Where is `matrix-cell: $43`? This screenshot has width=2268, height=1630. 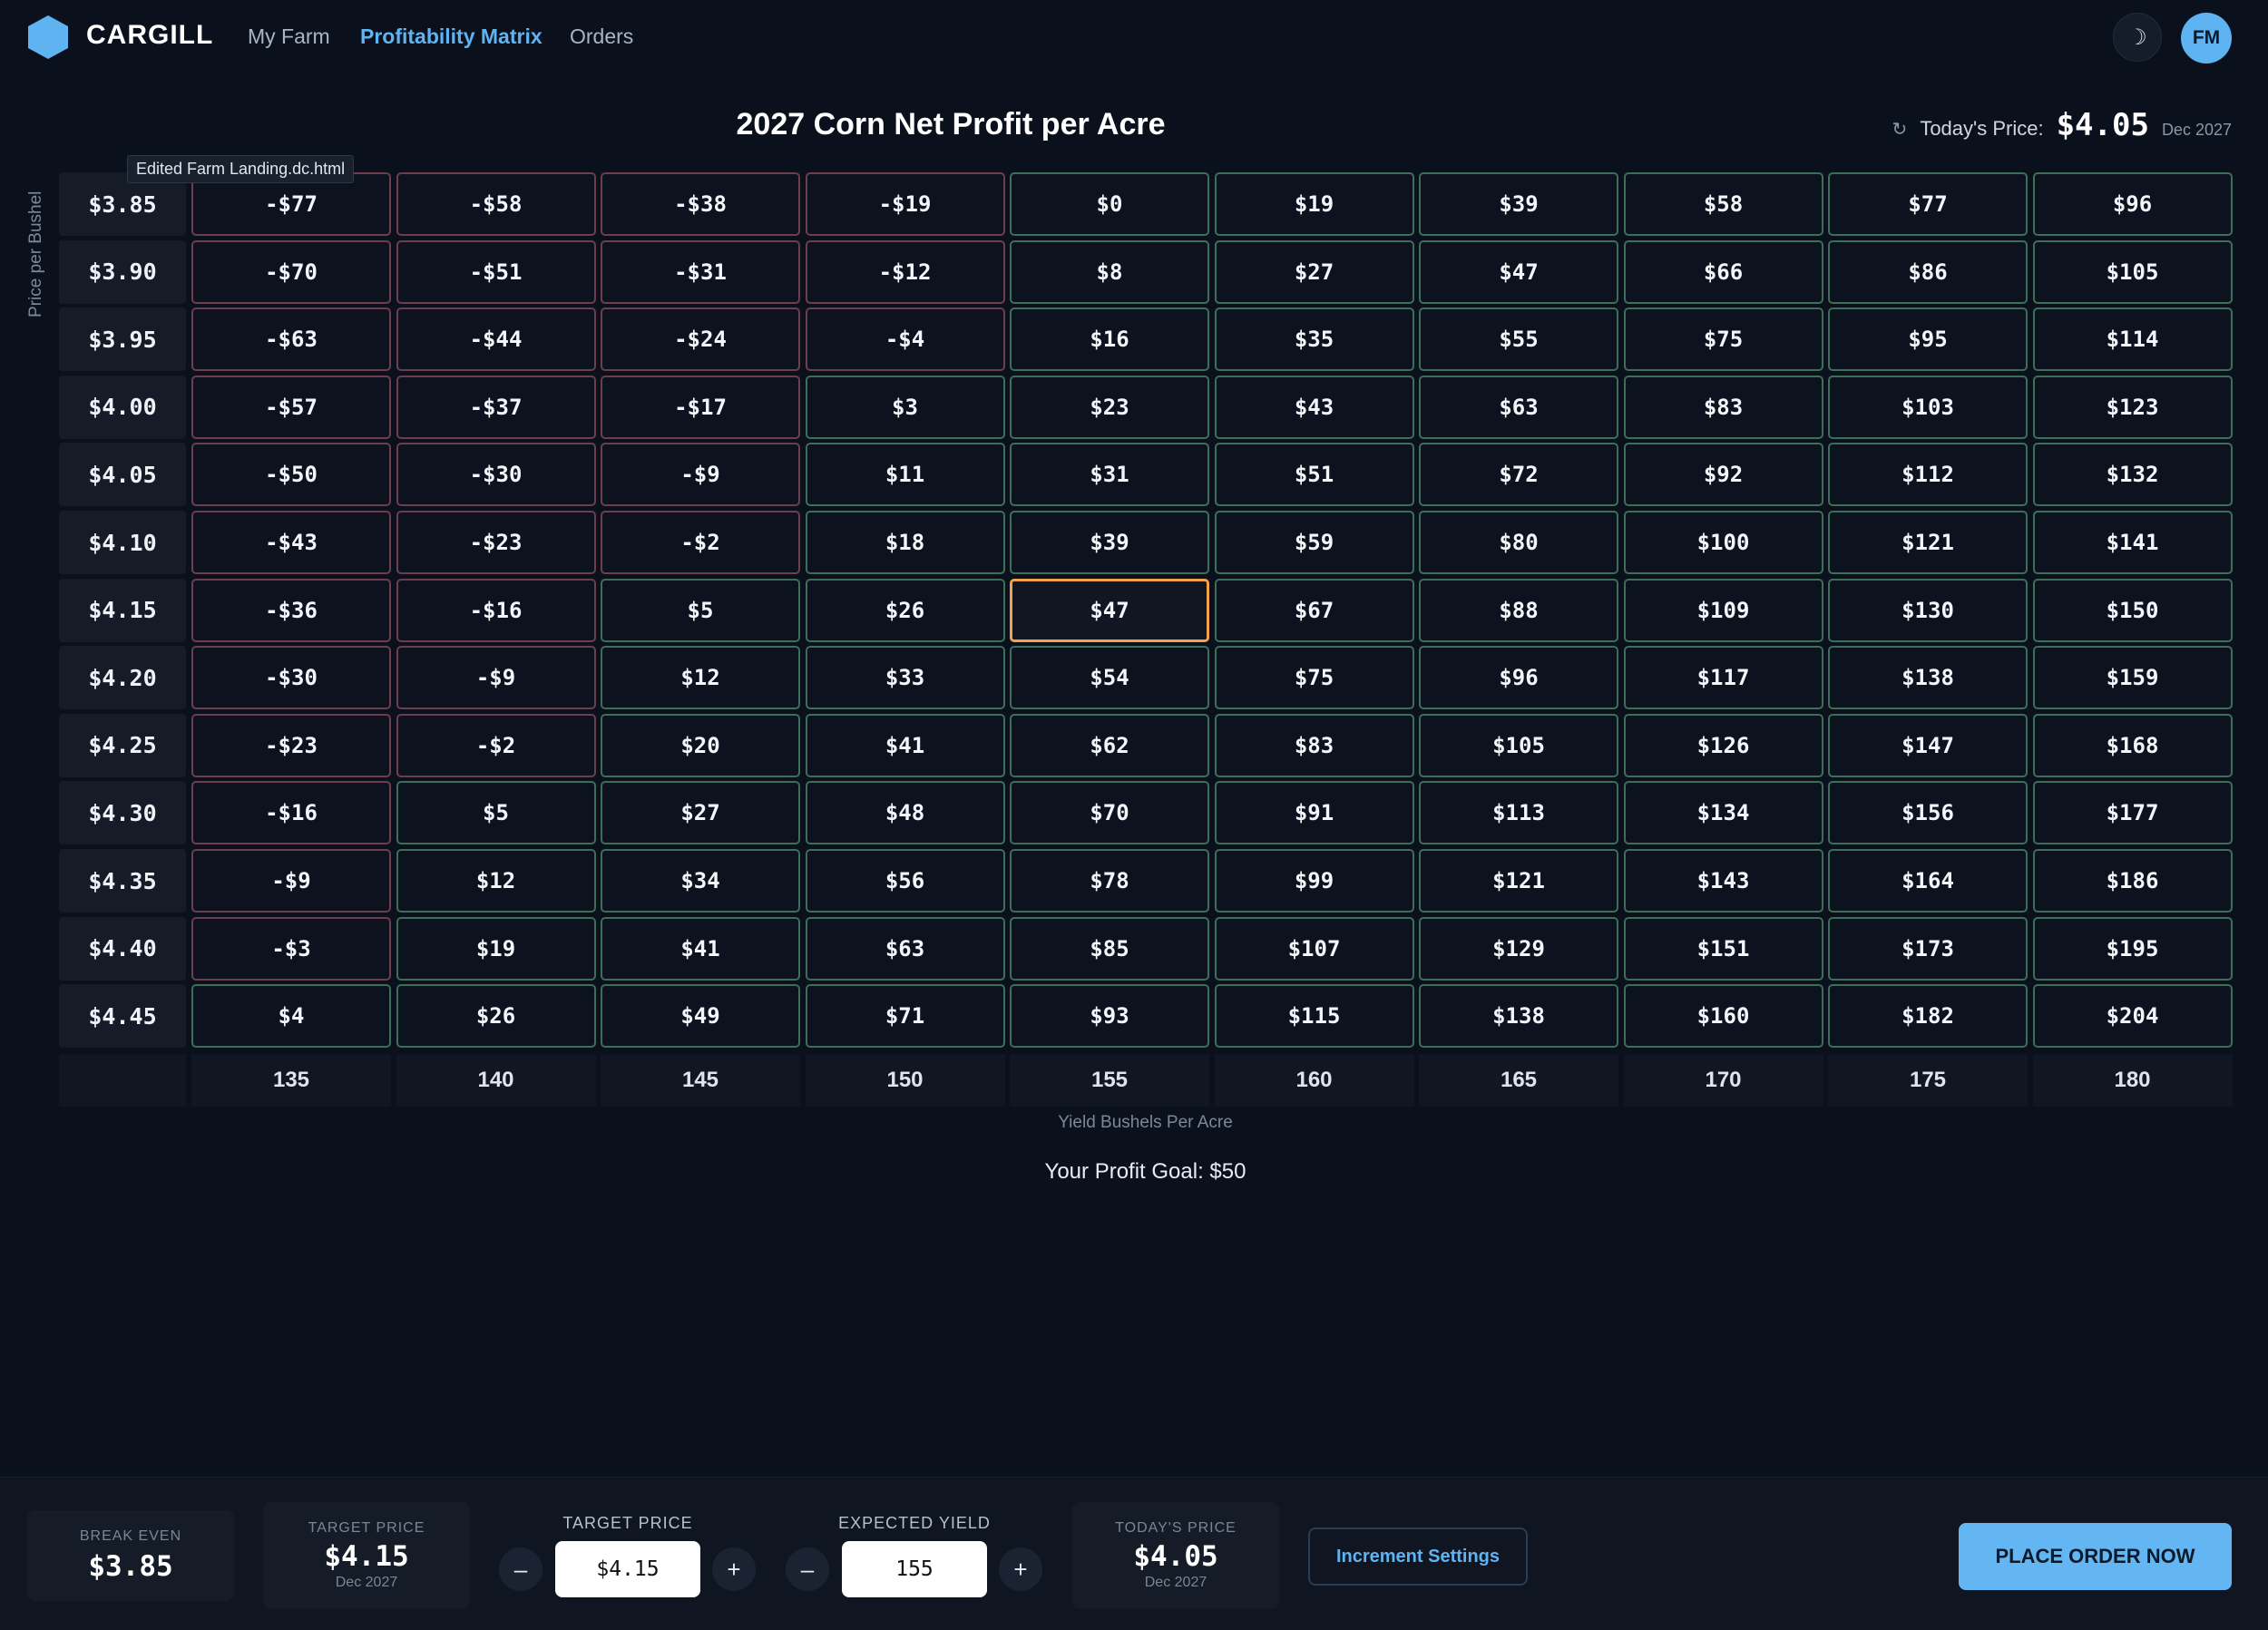 matrix-cell: $43 is located at coordinates (1314, 407).